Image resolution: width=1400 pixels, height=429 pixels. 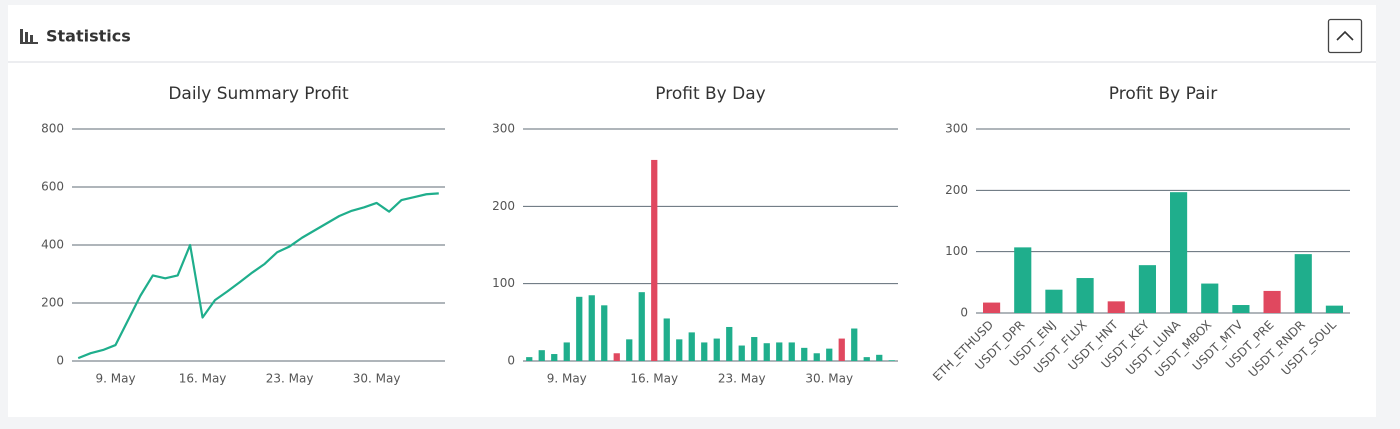 I want to click on collapse-button, so click(x=1345, y=36).